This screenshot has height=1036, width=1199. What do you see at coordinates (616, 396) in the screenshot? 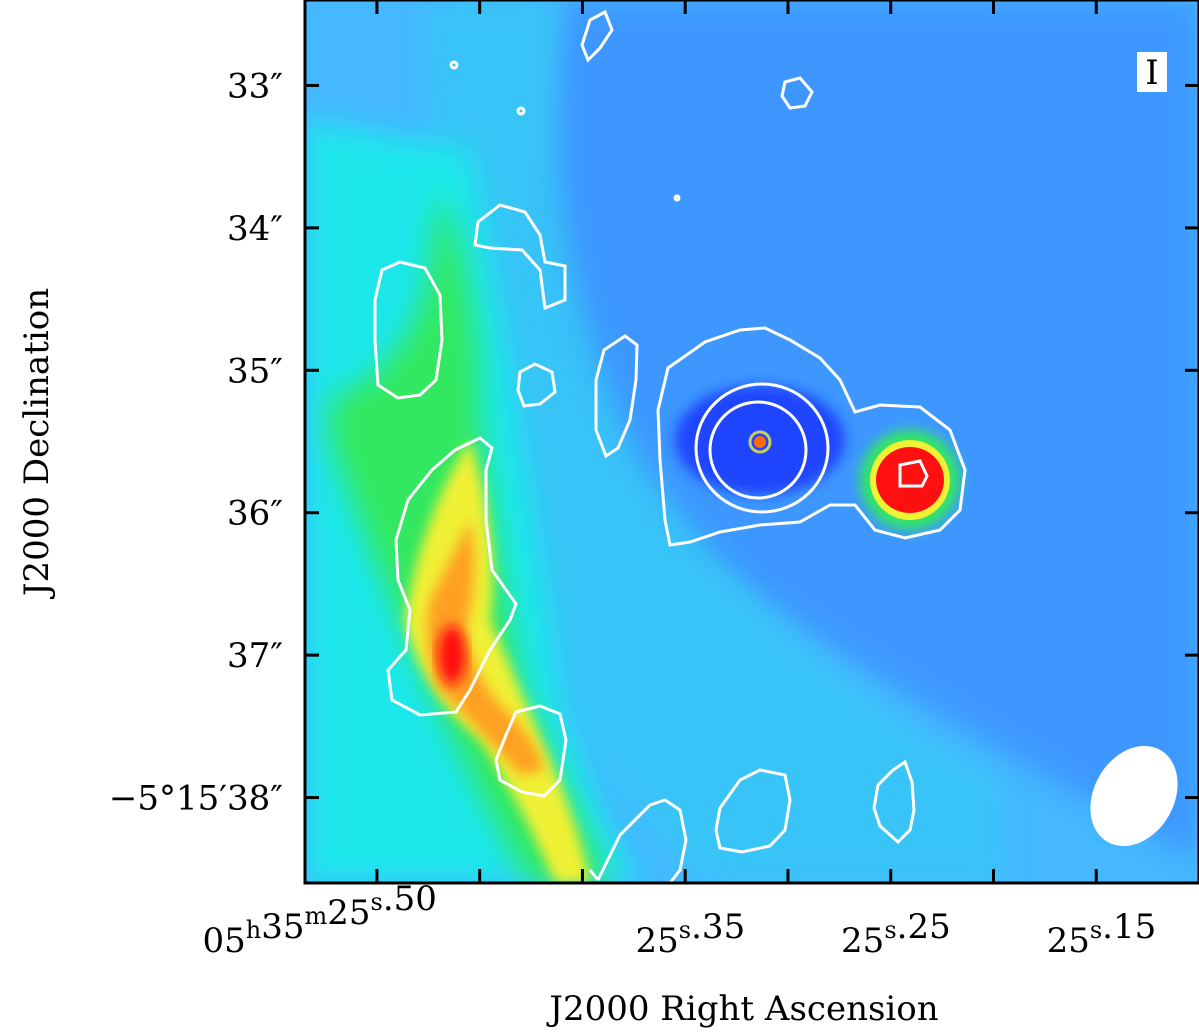
I see `contour-slender` at bounding box center [616, 396].